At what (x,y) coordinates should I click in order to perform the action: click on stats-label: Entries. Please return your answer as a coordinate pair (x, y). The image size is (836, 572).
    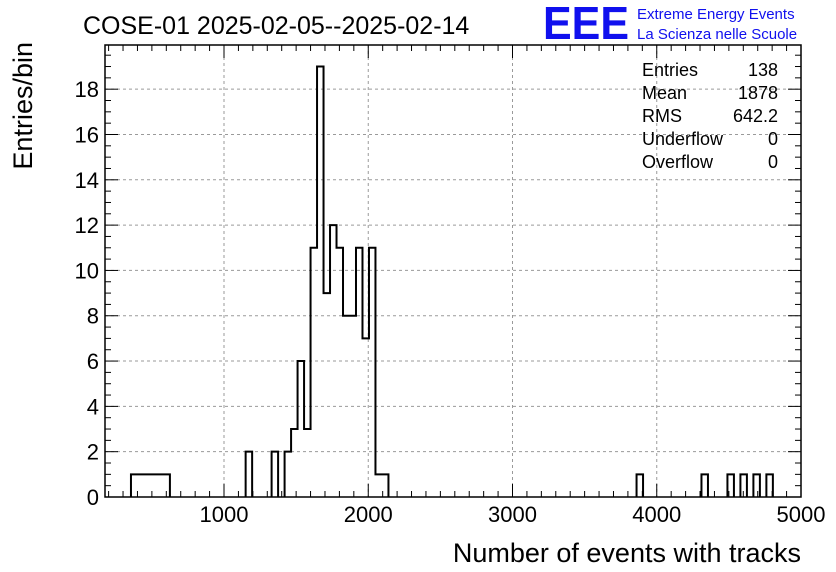
    Looking at the image, I should click on (670, 70).